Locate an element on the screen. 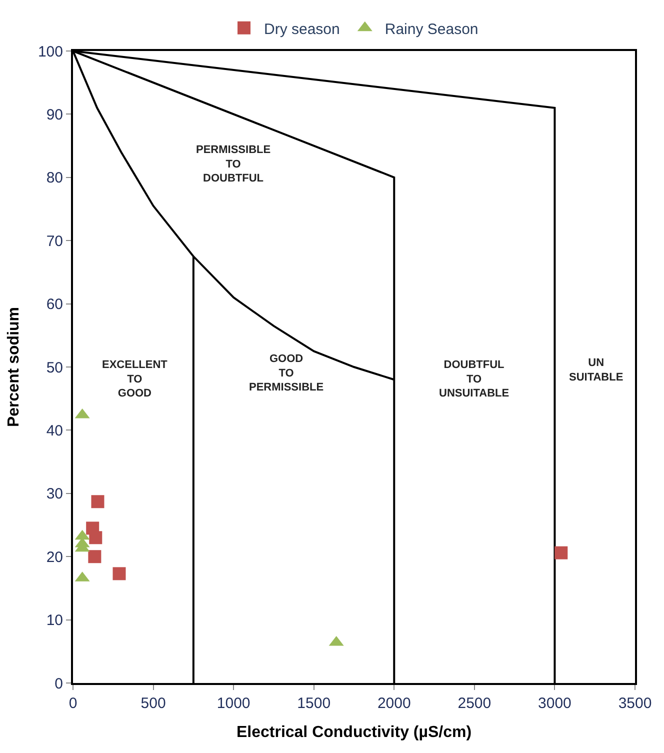 The width and height of the screenshot is (664, 753). y-tick-label: 60 is located at coordinates (54, 305).